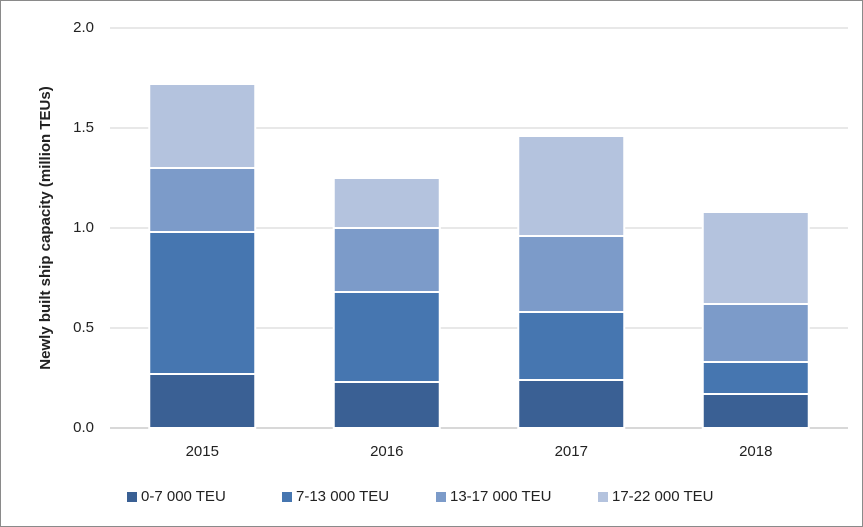 The image size is (863, 527). Describe the element at coordinates (83, 327) in the screenshot. I see `y-tick-label: 0.5` at that location.